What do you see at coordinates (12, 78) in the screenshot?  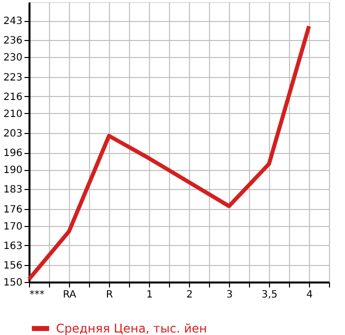 I see `y-tick-label: 223` at bounding box center [12, 78].